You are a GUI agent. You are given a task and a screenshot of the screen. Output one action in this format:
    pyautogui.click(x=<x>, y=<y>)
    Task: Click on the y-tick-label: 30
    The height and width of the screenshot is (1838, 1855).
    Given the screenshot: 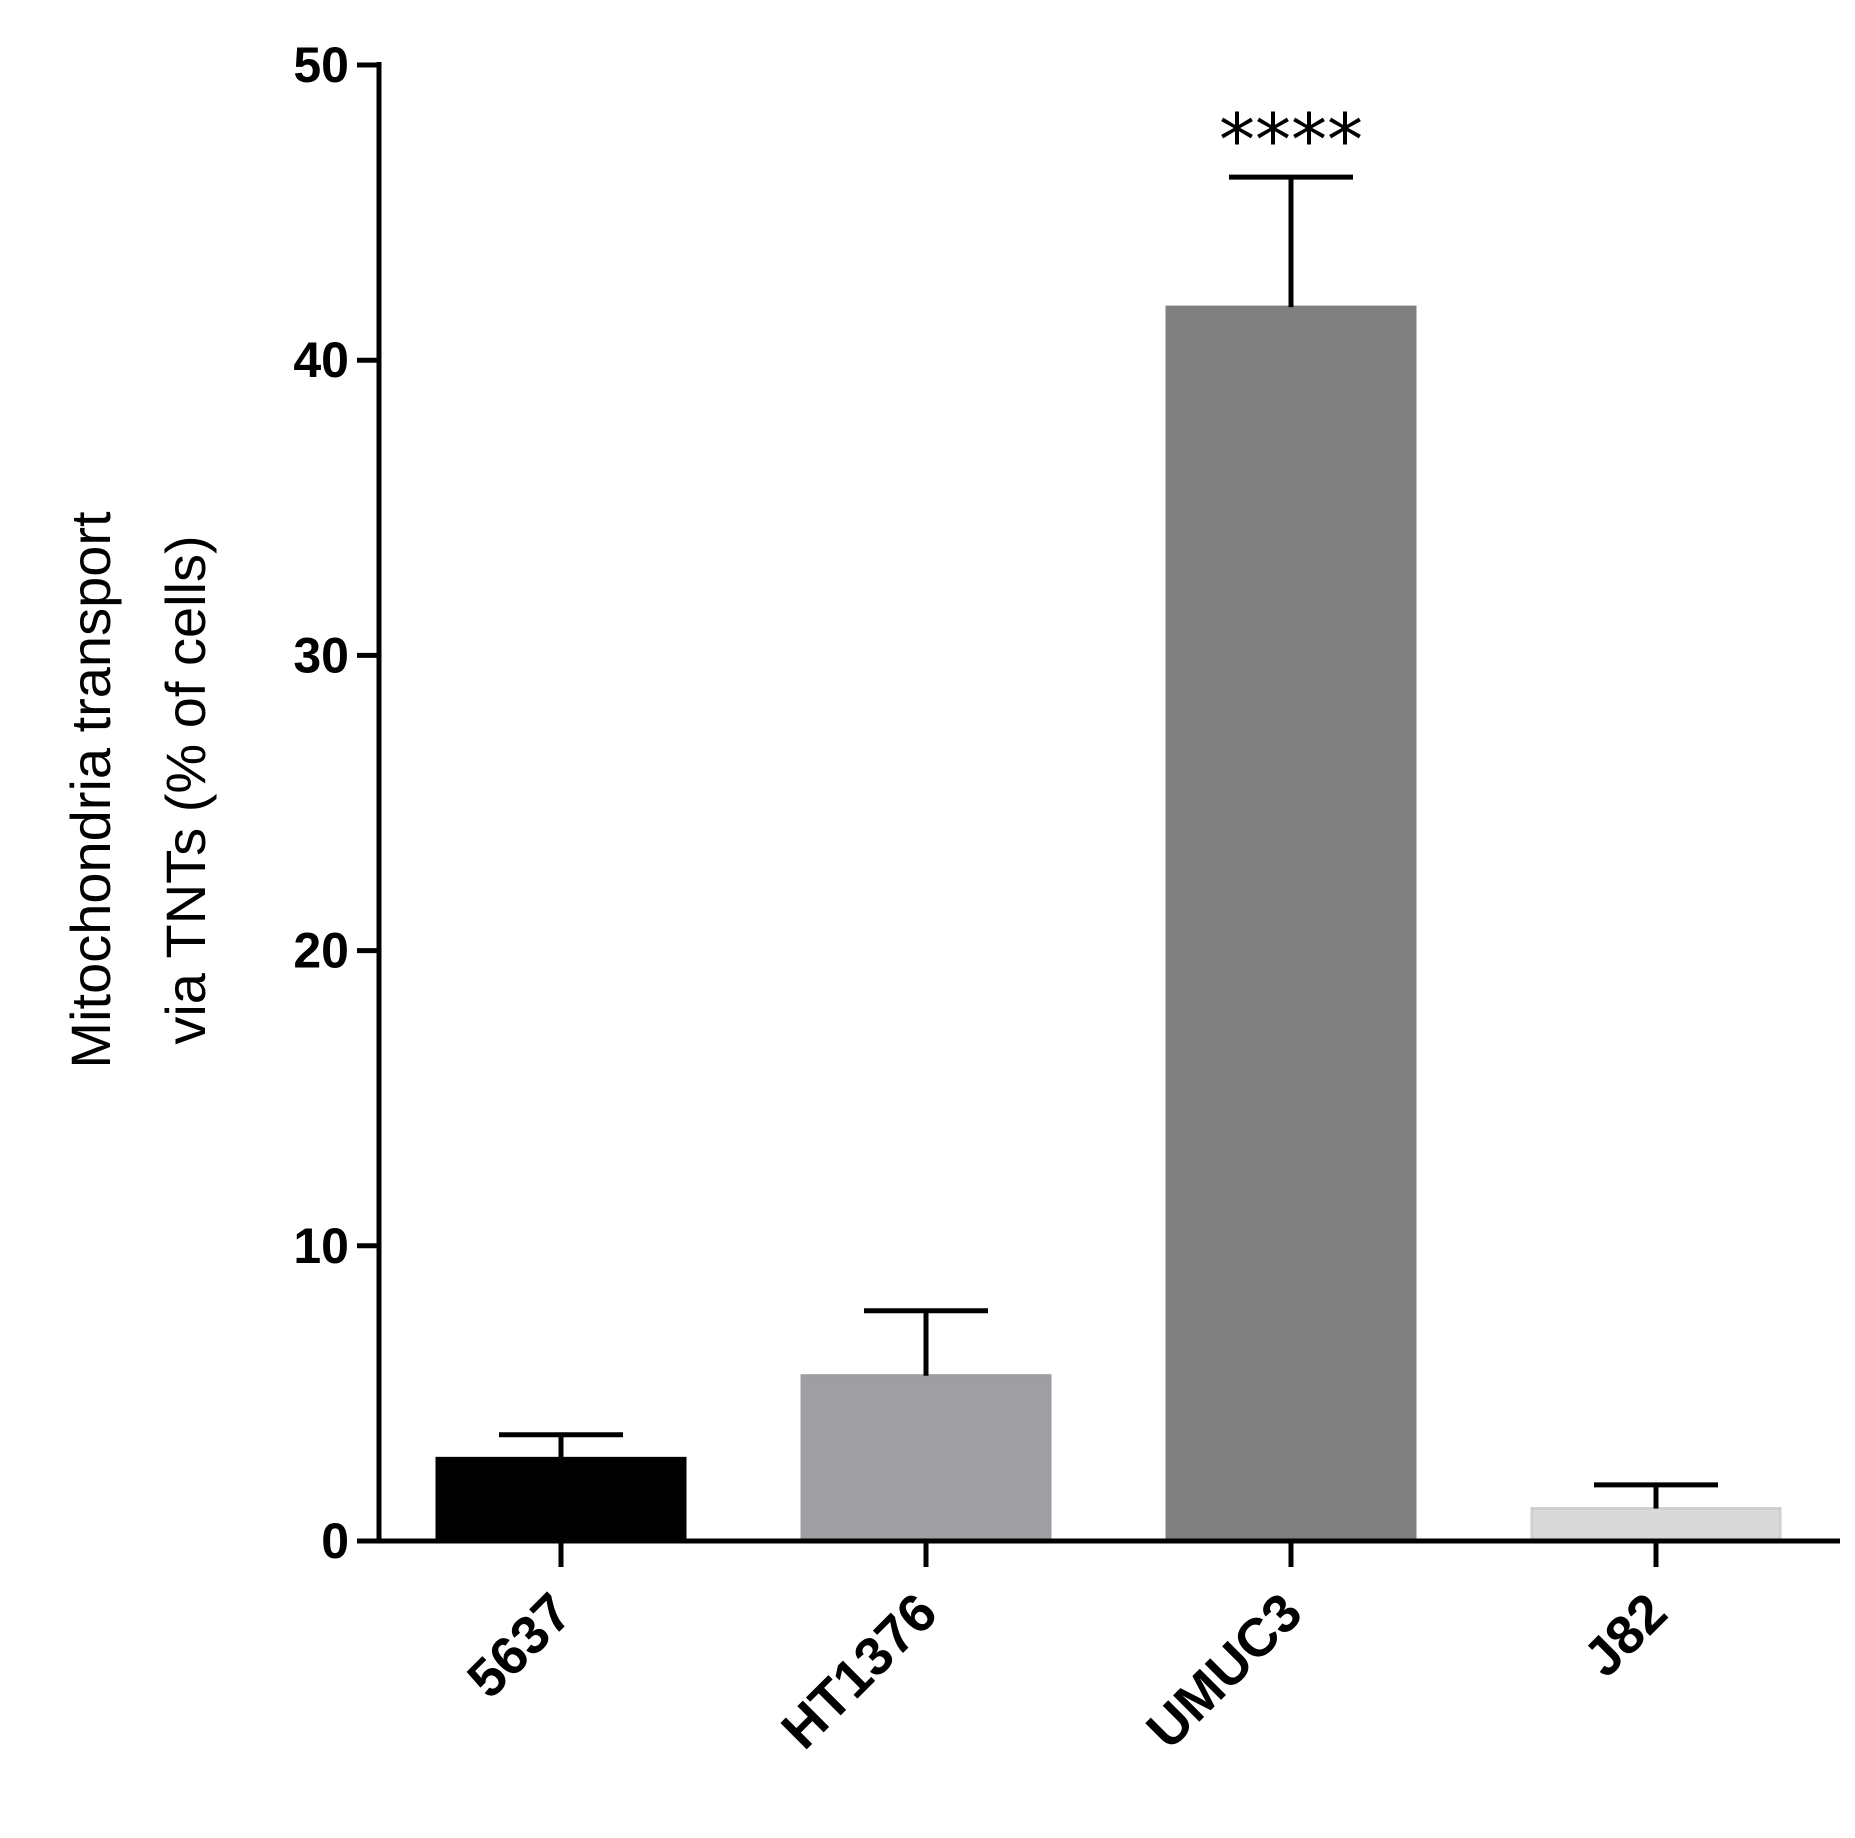 What is the action you would take?
    pyautogui.click(x=321, y=655)
    